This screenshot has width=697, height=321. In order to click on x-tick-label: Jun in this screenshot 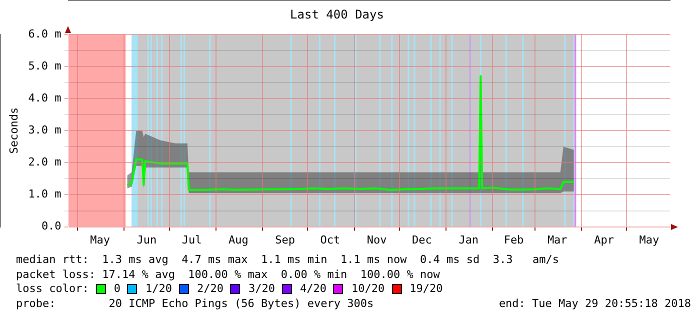, I will do `click(146, 239)`.